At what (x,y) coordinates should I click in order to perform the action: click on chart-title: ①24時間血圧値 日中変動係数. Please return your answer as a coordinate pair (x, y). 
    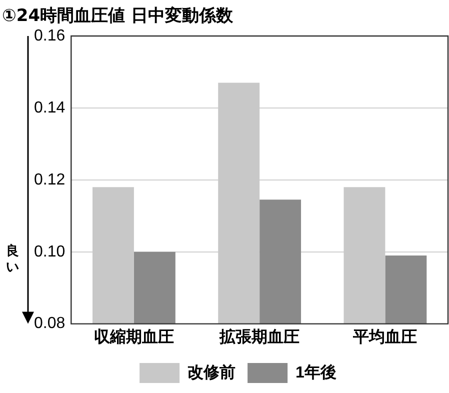
    Looking at the image, I should click on (117, 16).